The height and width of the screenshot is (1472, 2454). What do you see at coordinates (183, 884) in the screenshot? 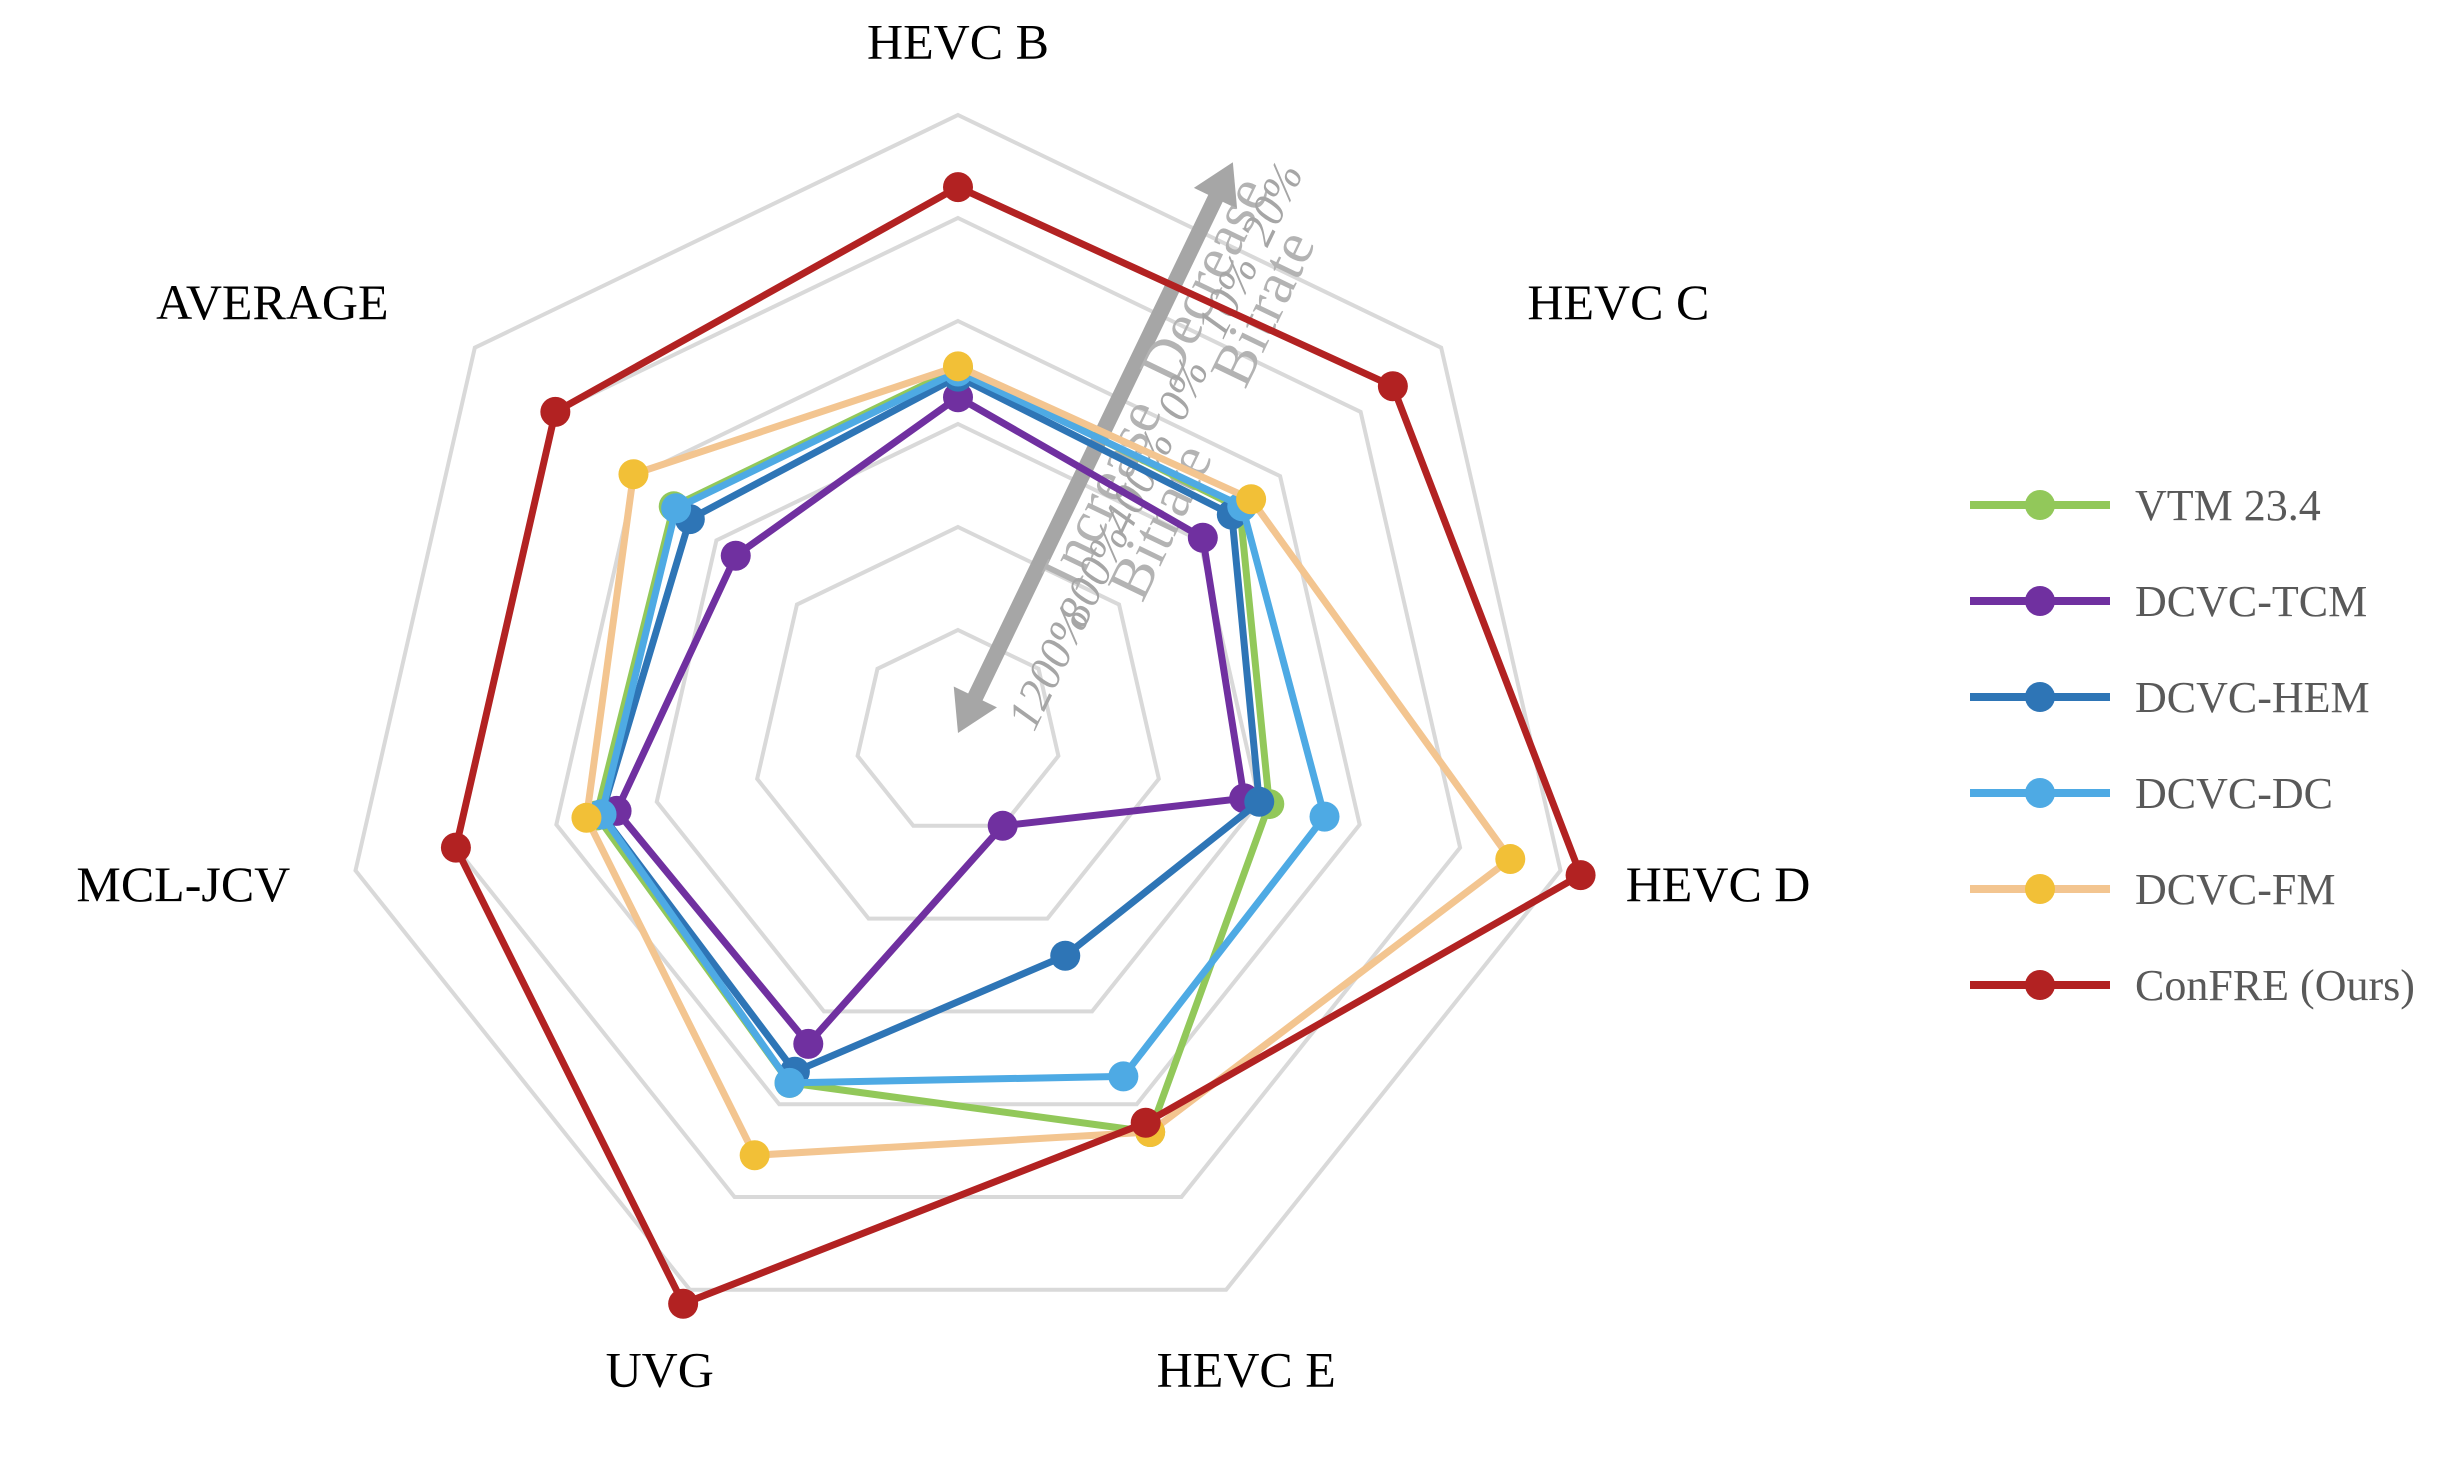
I see `axis-label-mcl-jcv: MCL-JCV` at bounding box center [183, 884].